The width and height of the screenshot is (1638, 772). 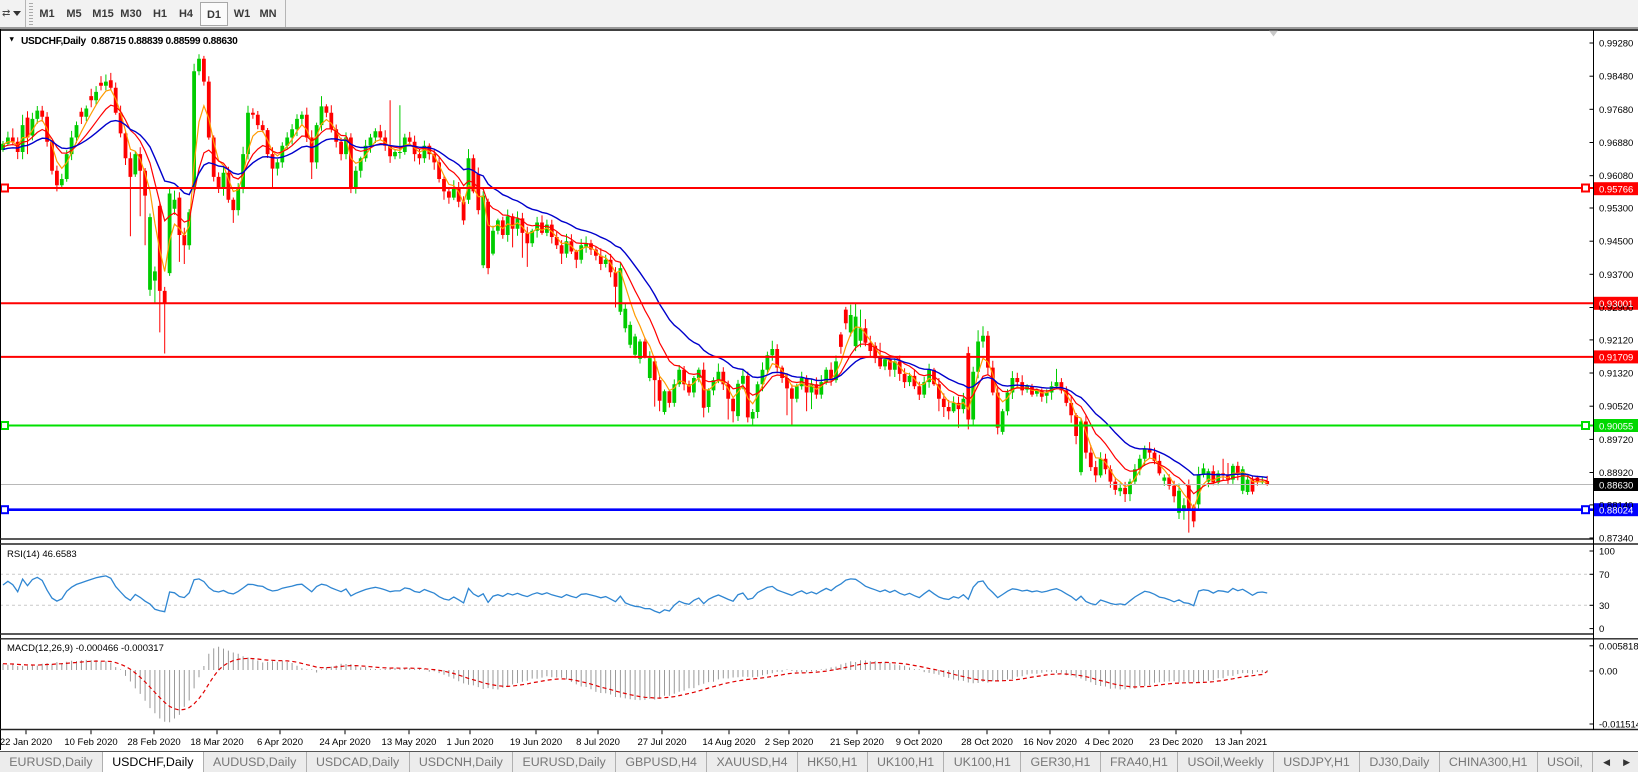 I want to click on svg-text:MACD(12,26,9) -0.000466 -0.000: MACD(12,26,9) -0.000466 -0.000317, so click(x=85, y=648).